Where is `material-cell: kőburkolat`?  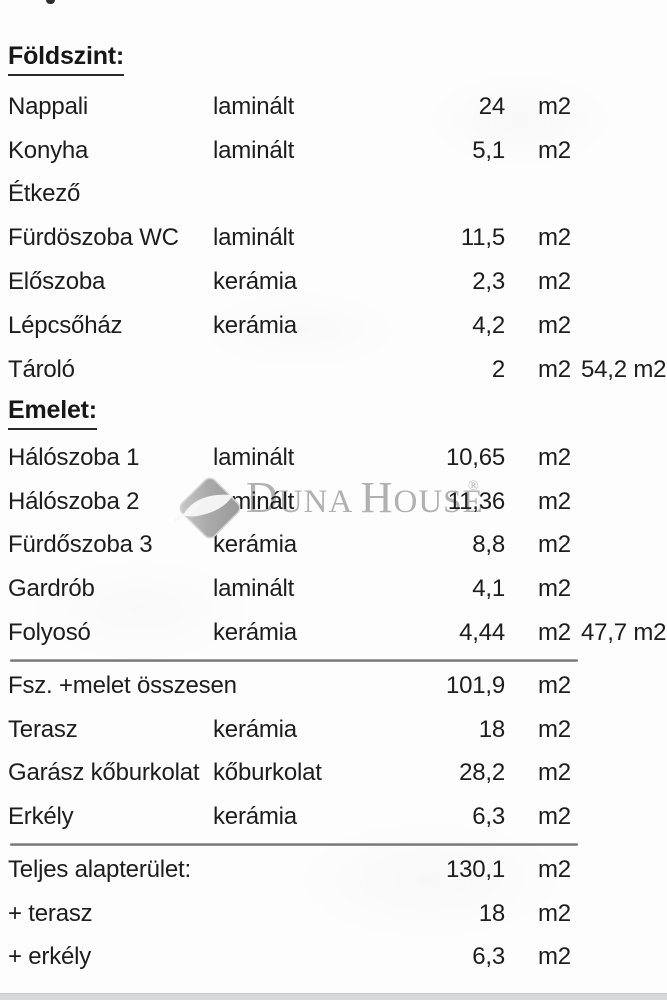
material-cell: kőburkolat is located at coordinates (267, 773).